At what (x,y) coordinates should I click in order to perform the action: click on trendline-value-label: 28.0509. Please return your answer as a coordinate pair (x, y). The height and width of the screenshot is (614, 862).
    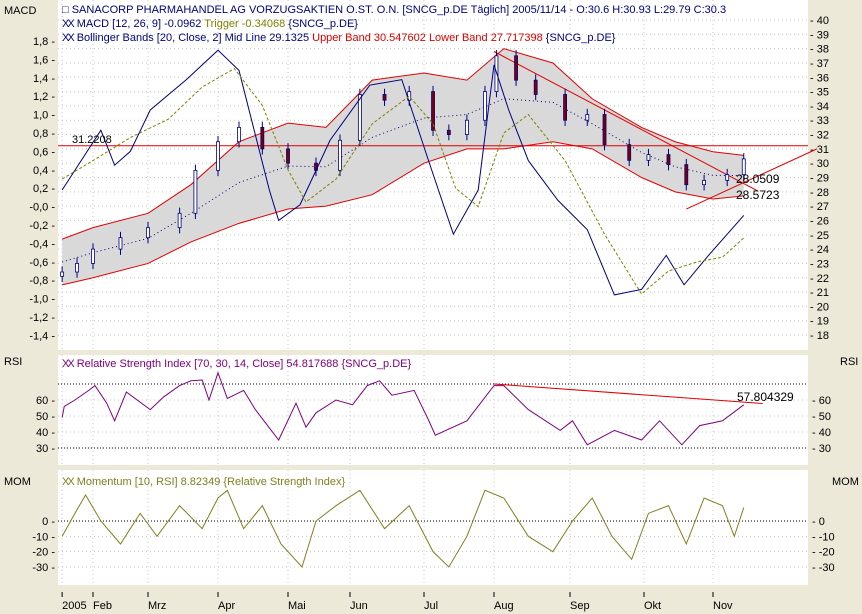
    Looking at the image, I should click on (758, 179).